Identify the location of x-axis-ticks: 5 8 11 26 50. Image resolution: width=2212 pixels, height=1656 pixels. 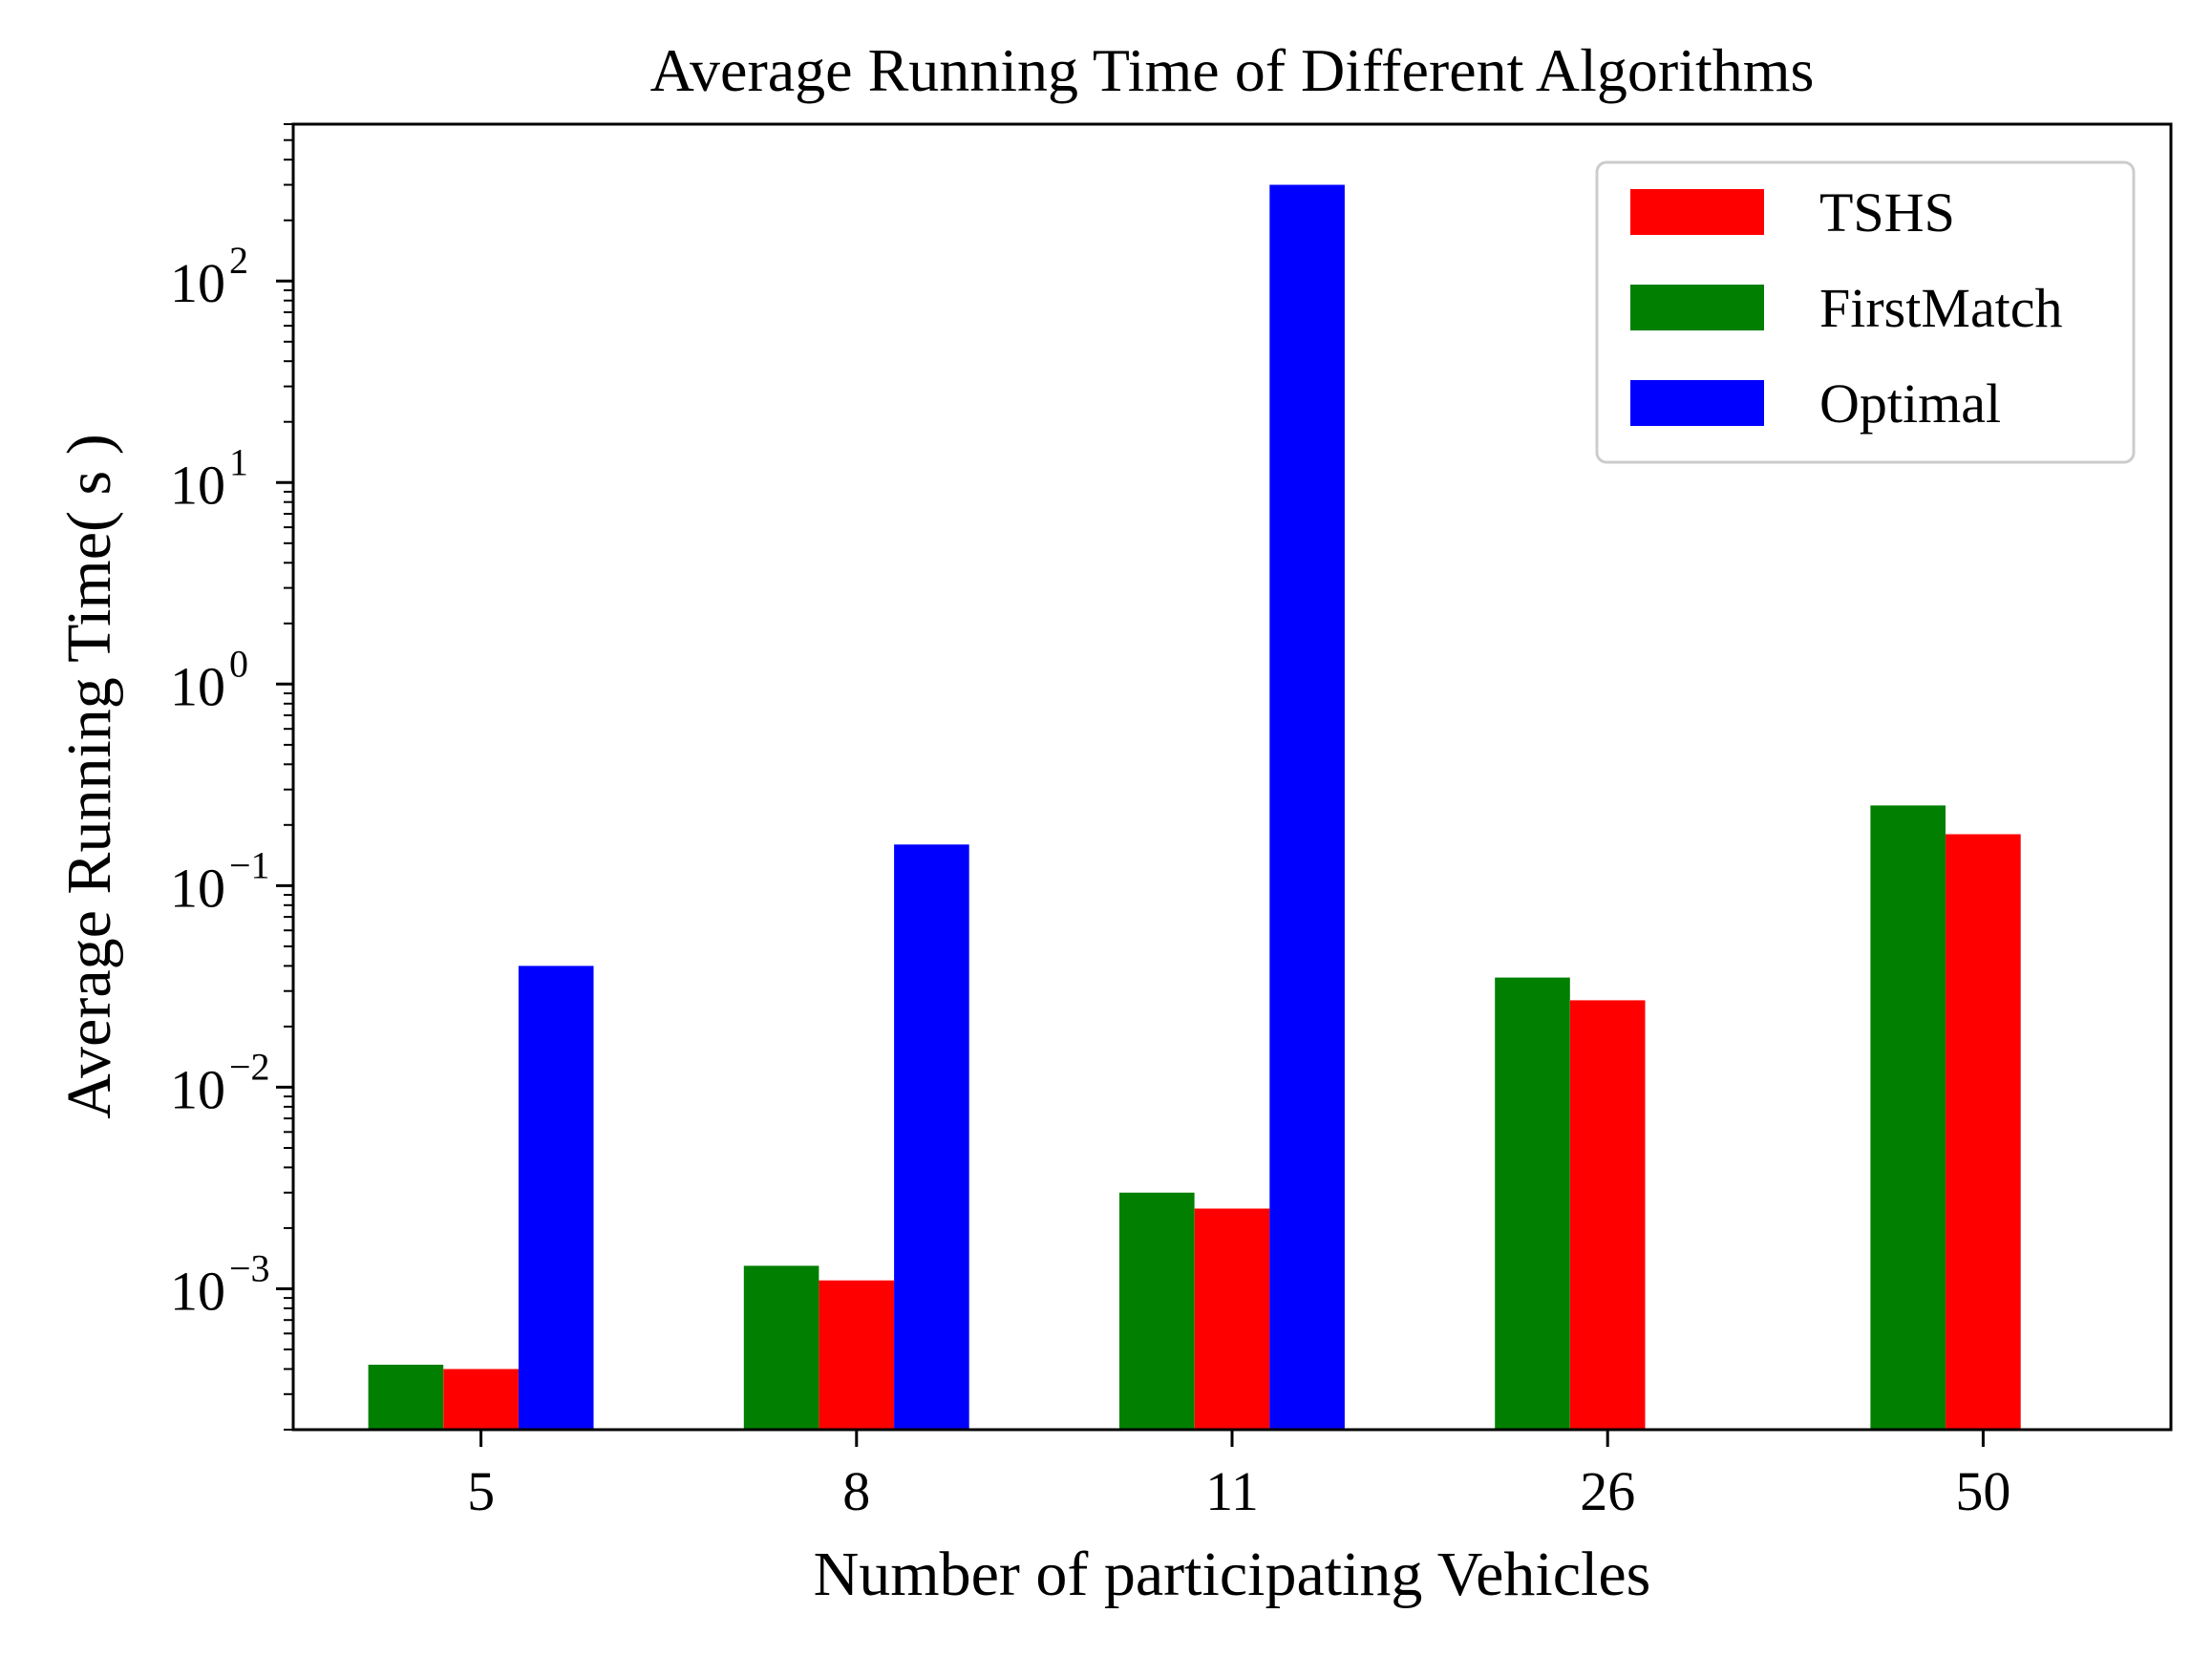
(1238, 1476).